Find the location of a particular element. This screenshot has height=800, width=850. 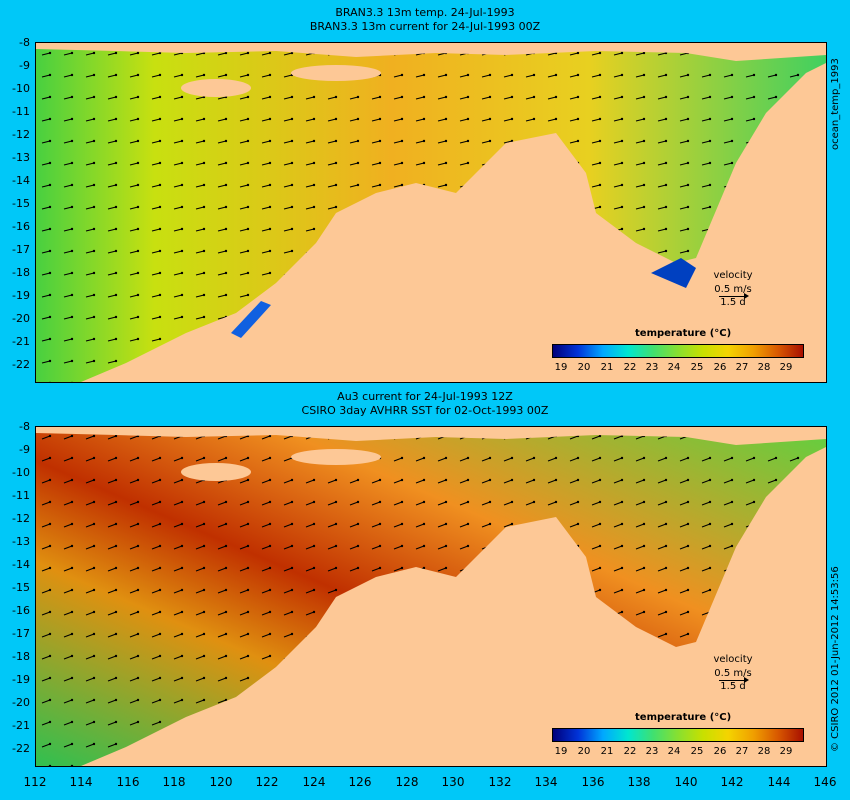

top-cbar-tick: 28 is located at coordinates (764, 367).